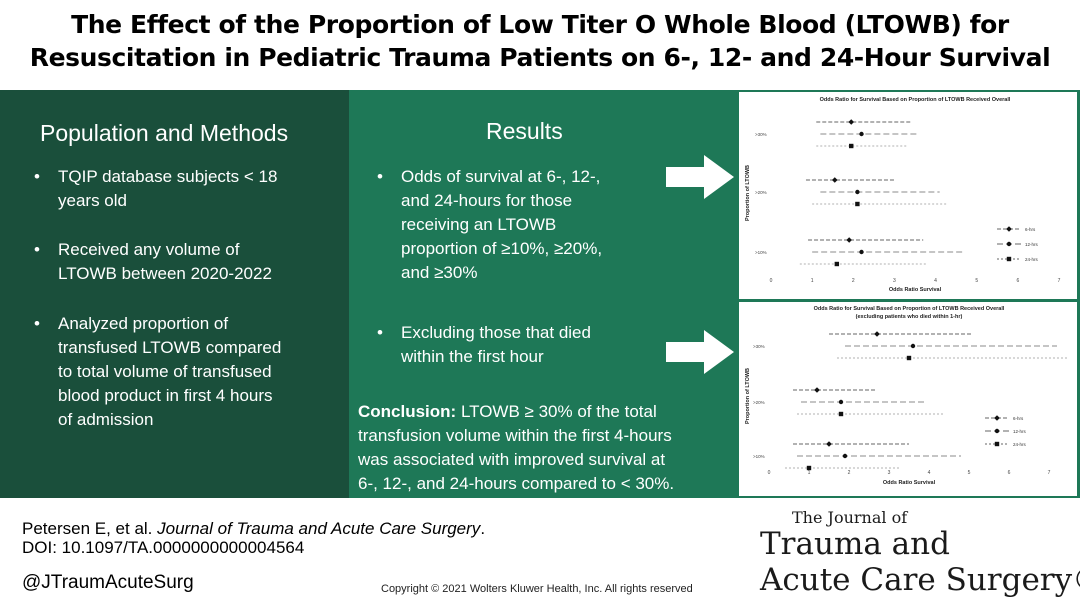 Image resolution: width=1080 pixels, height=608 pixels. Describe the element at coordinates (769, 473) in the screenshot. I see `x-tick-label: 0` at that location.